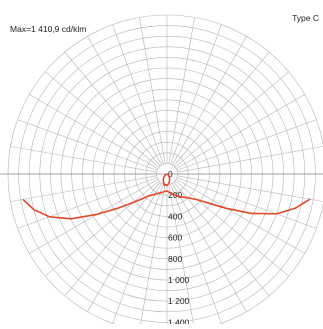 The width and height of the screenshot is (323, 329). Describe the element at coordinates (175, 216) in the screenshot. I see `radial-tick-label: 400` at that location.